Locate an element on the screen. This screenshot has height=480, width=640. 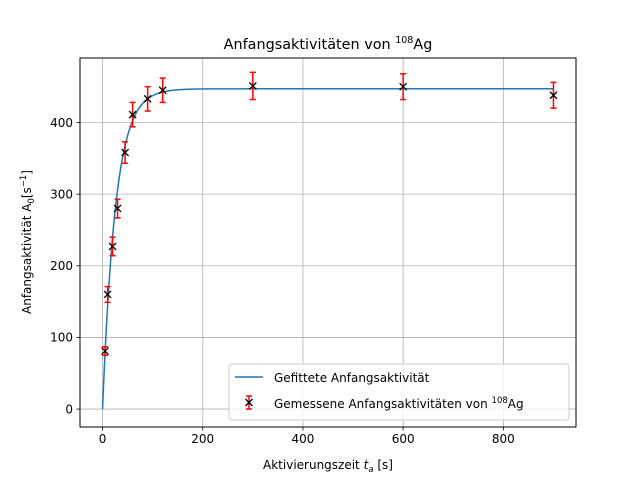
x-tick-label: 800 is located at coordinates (503, 439).